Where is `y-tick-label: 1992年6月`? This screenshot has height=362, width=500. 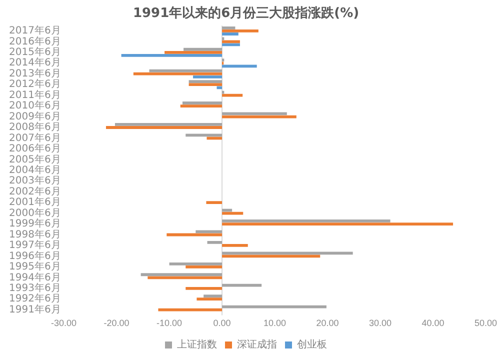 y-tick-label: 1992年6月 is located at coordinates (35, 298).